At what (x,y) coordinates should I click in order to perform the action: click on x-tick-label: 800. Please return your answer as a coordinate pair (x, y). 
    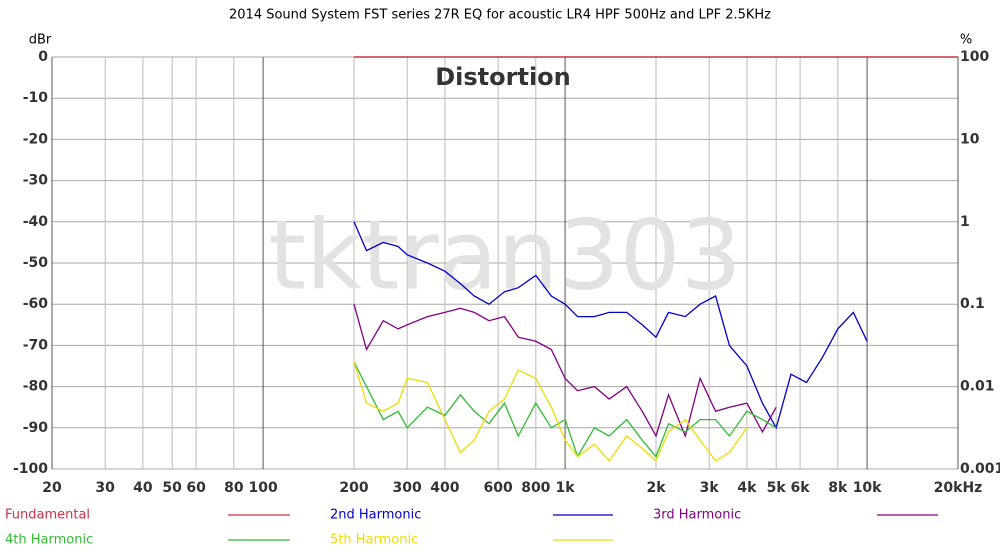
    Looking at the image, I should click on (535, 488).